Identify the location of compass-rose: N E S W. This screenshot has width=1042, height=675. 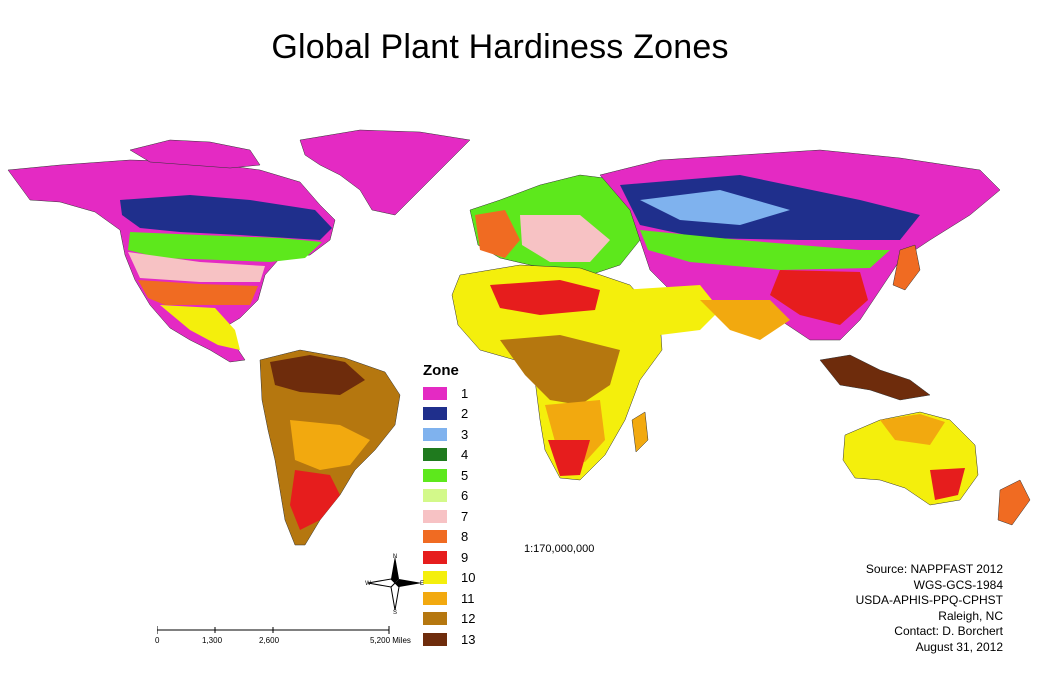
(395, 585).